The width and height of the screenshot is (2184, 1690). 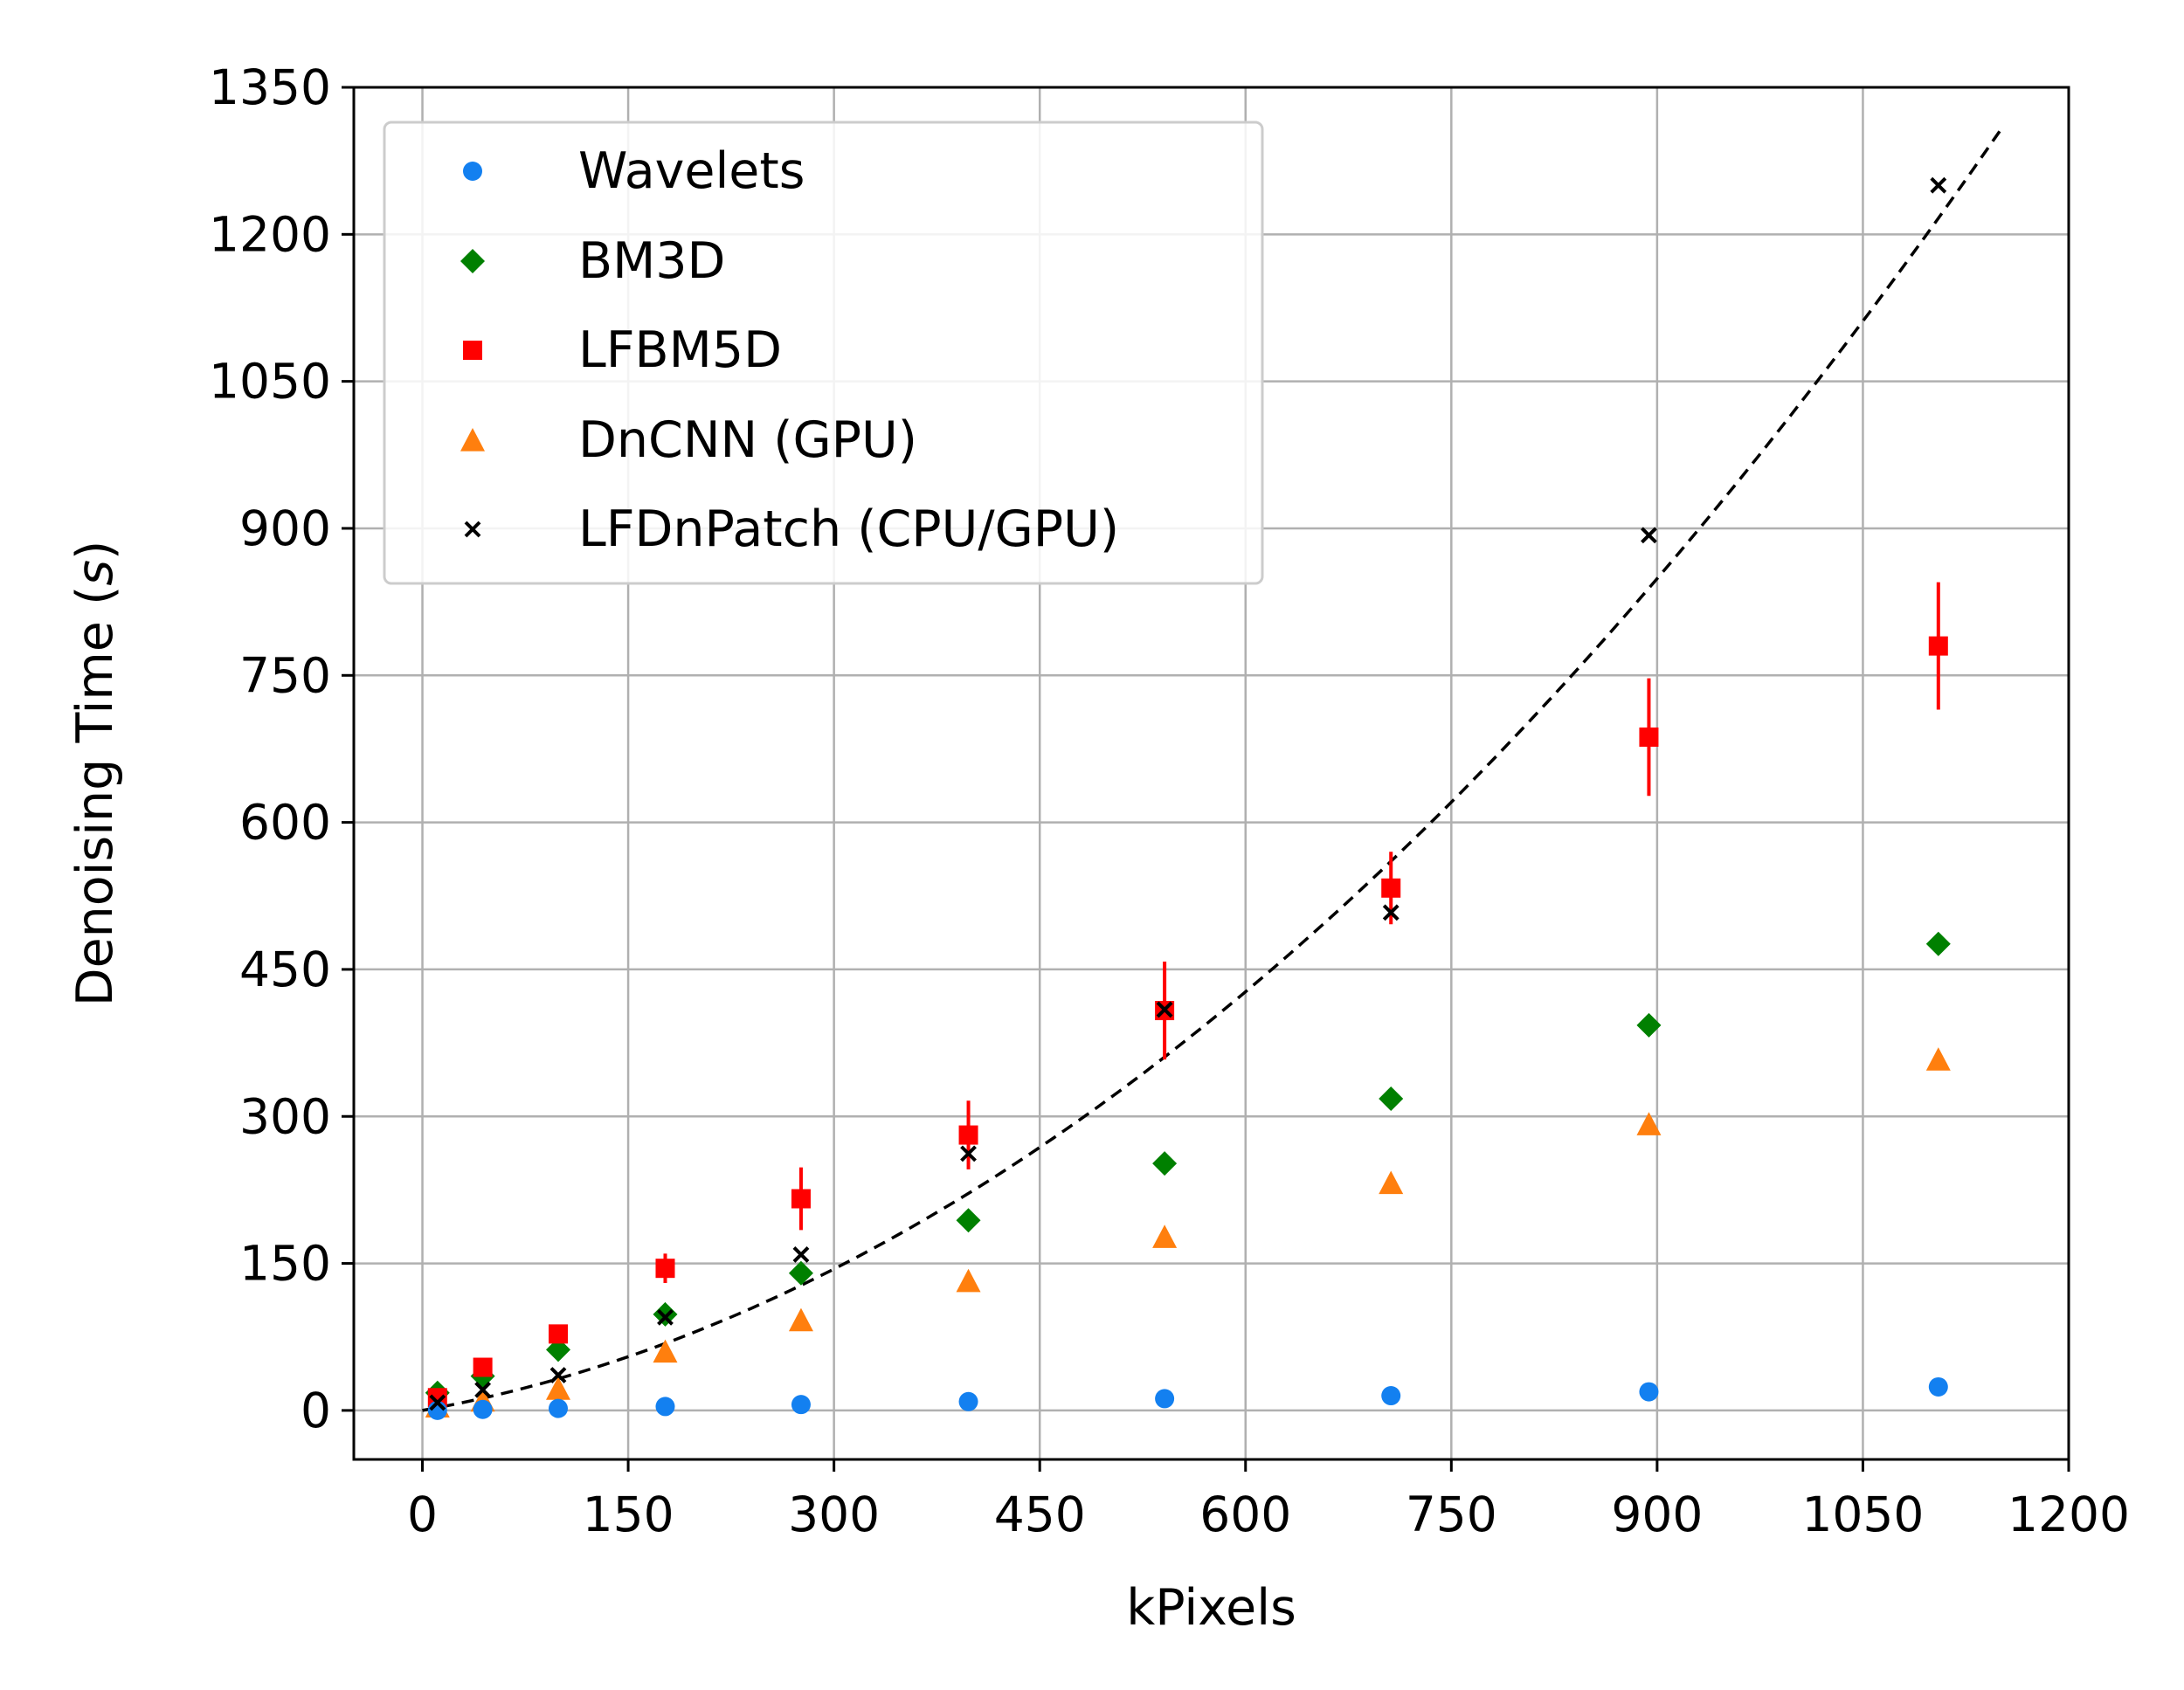 I want to click on legend-box, so click(x=823, y=353).